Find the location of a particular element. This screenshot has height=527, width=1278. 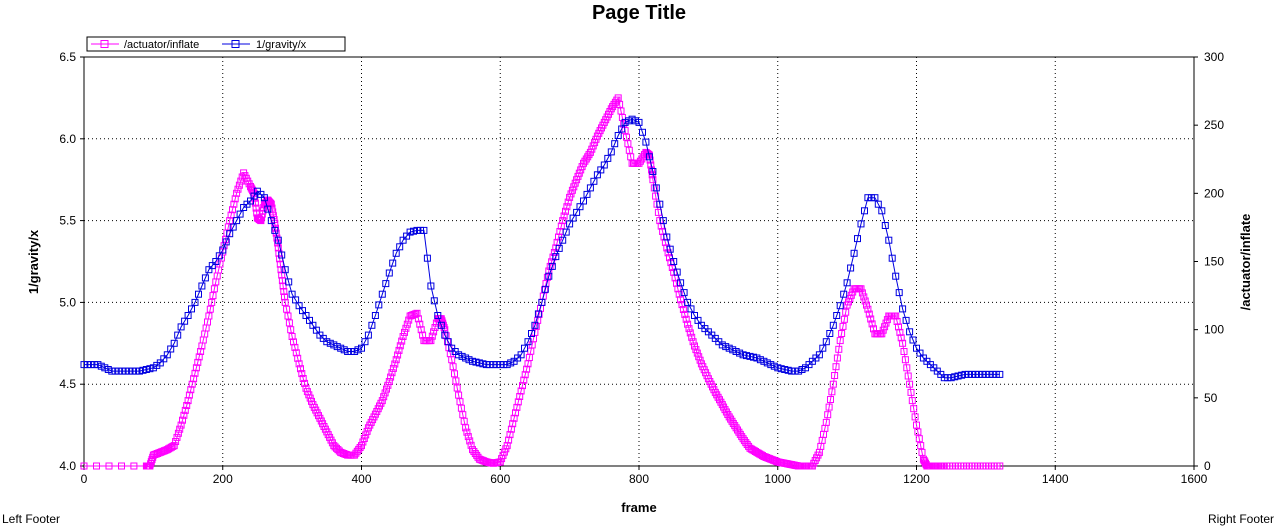

legend: /actuator/inflate 1/gravity/x is located at coordinates (216, 44).